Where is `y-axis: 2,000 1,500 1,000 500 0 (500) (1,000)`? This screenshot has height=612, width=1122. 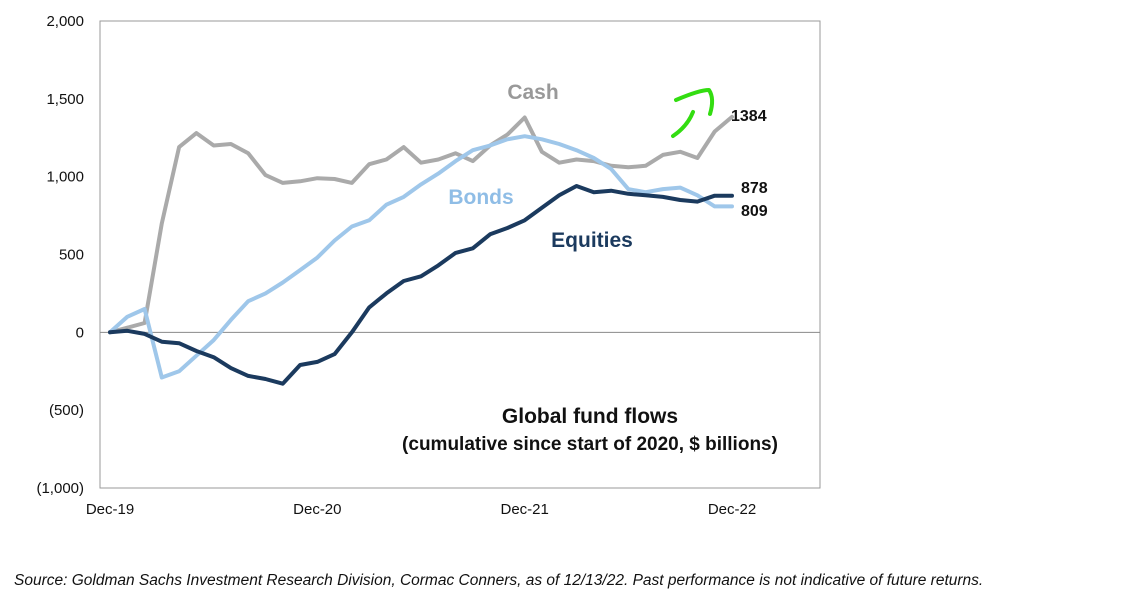
y-axis: 2,000 1,500 1,000 500 0 (500) (1,000) is located at coordinates (60, 255).